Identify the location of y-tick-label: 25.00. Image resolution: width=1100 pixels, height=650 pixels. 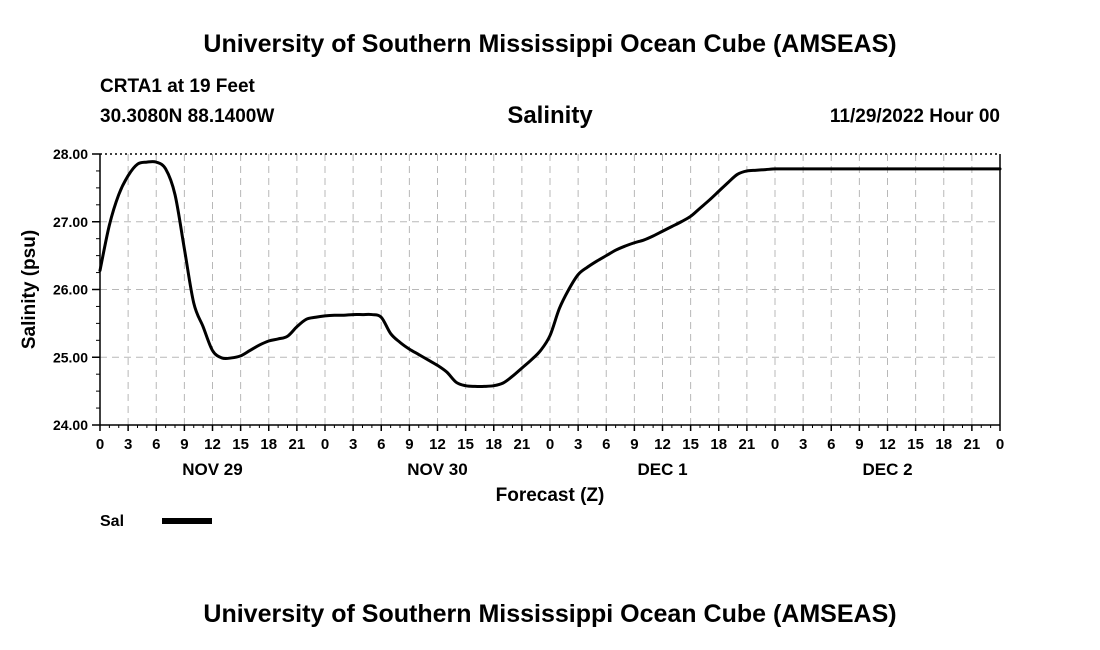
(70, 357).